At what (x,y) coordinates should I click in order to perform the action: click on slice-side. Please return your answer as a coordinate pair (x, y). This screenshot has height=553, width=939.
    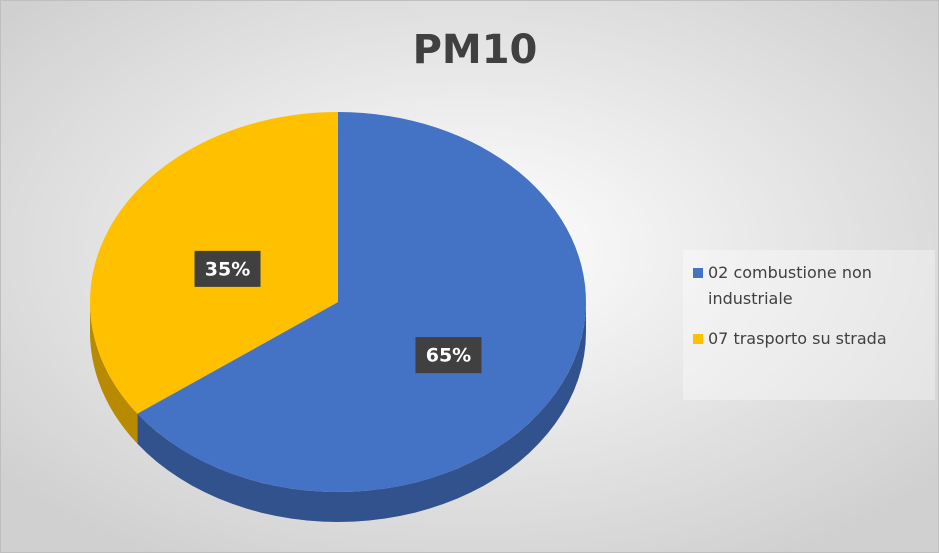
    Looking at the image, I should click on (114, 373).